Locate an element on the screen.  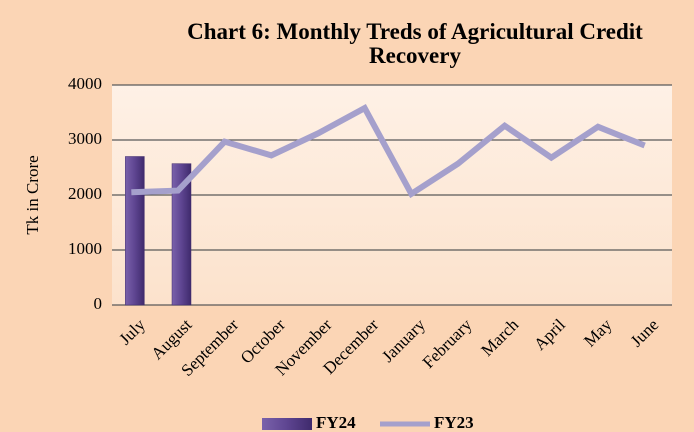
x-tick-label: February is located at coordinates (447, 343).